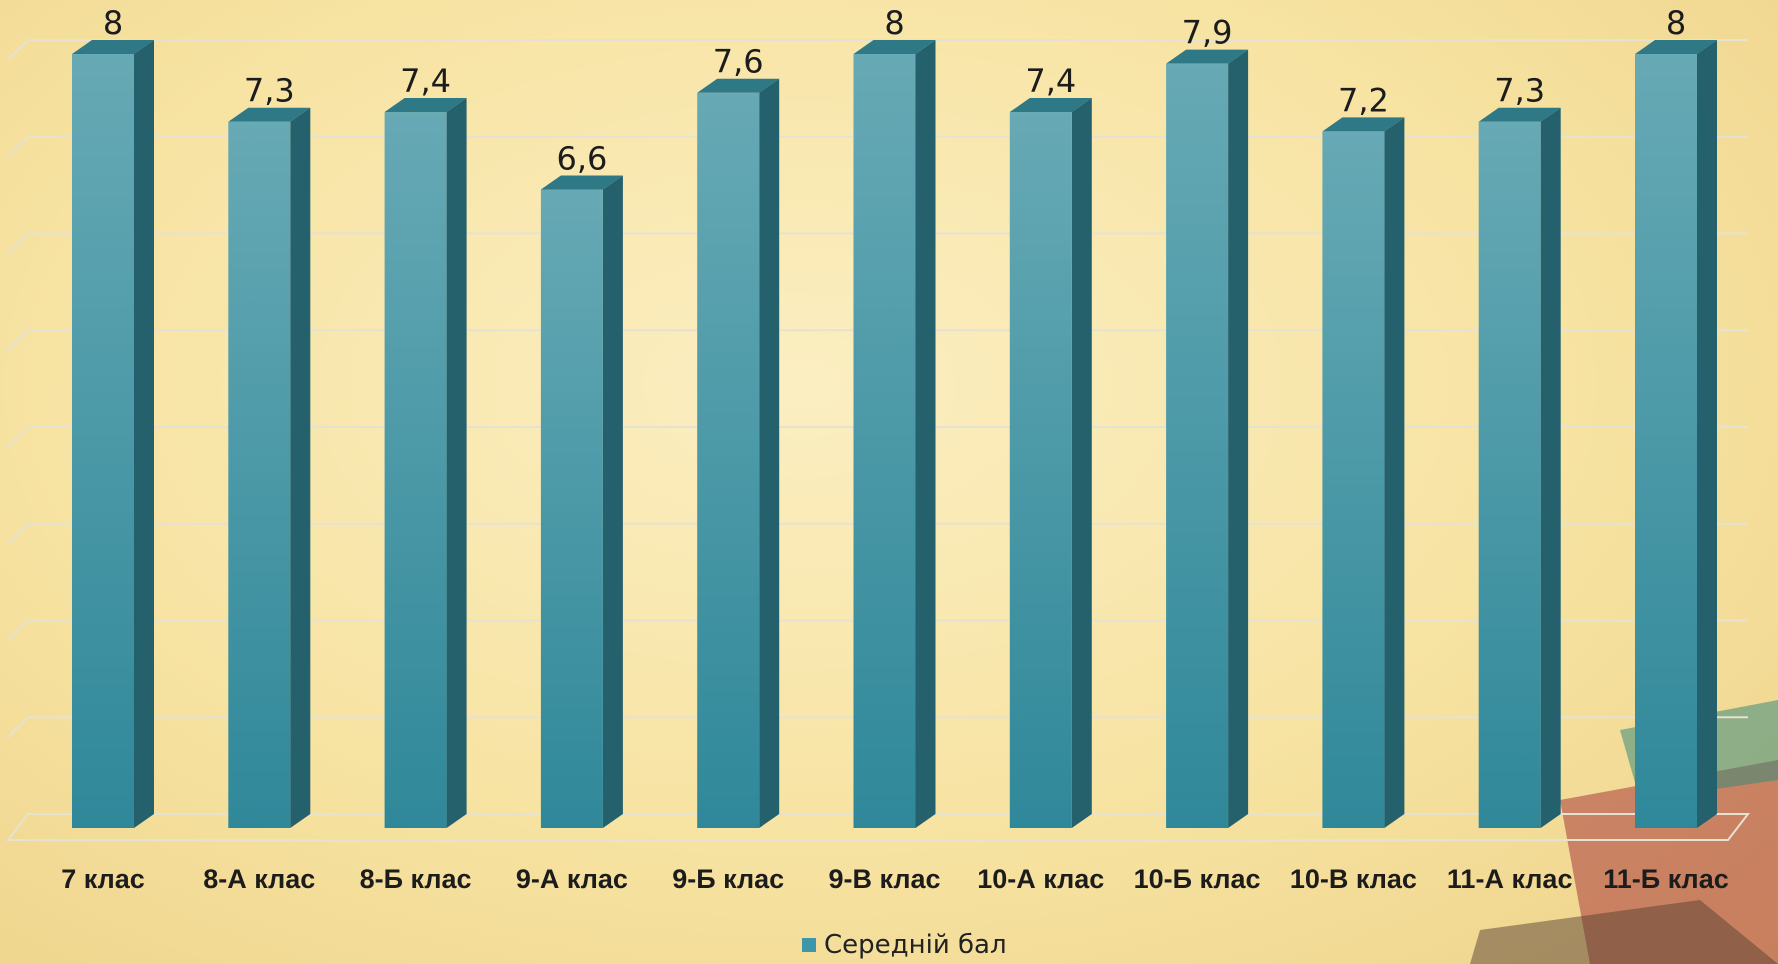  Describe the element at coordinates (1040, 879) in the screenshot. I see `x-tick-label: 10-А клас` at that location.